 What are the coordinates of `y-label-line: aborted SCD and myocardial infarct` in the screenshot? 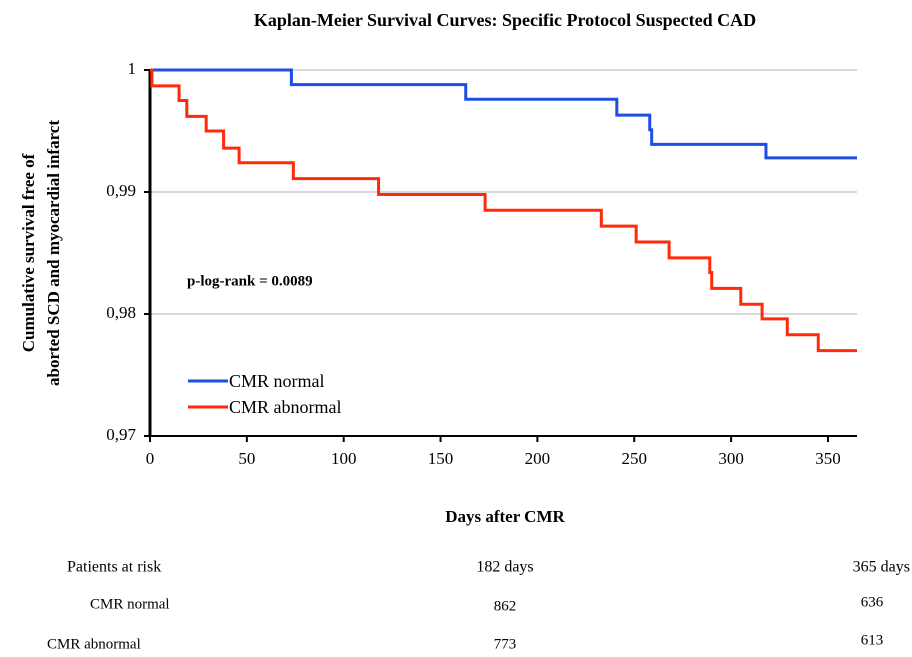 It's located at (53, 253).